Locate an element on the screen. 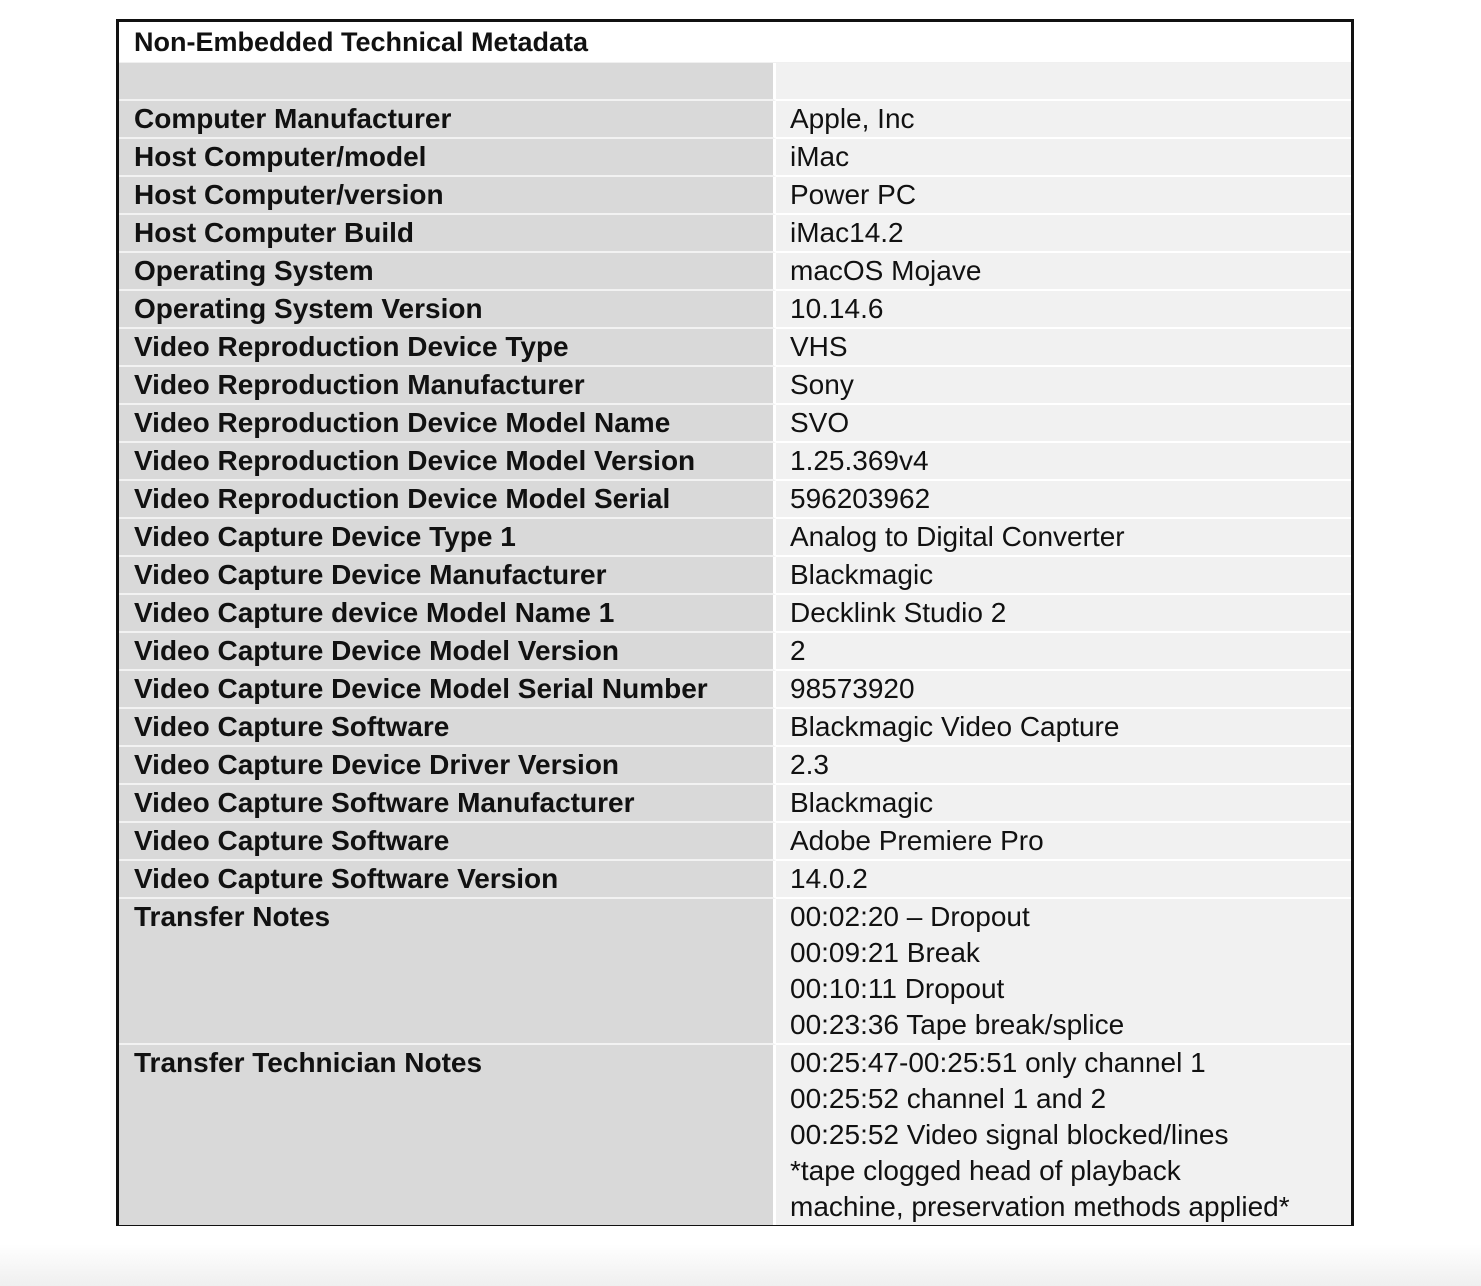 Image resolution: width=1481 pixels, height=1286 pixels. page-bottom-edge is located at coordinates (740, 1265).